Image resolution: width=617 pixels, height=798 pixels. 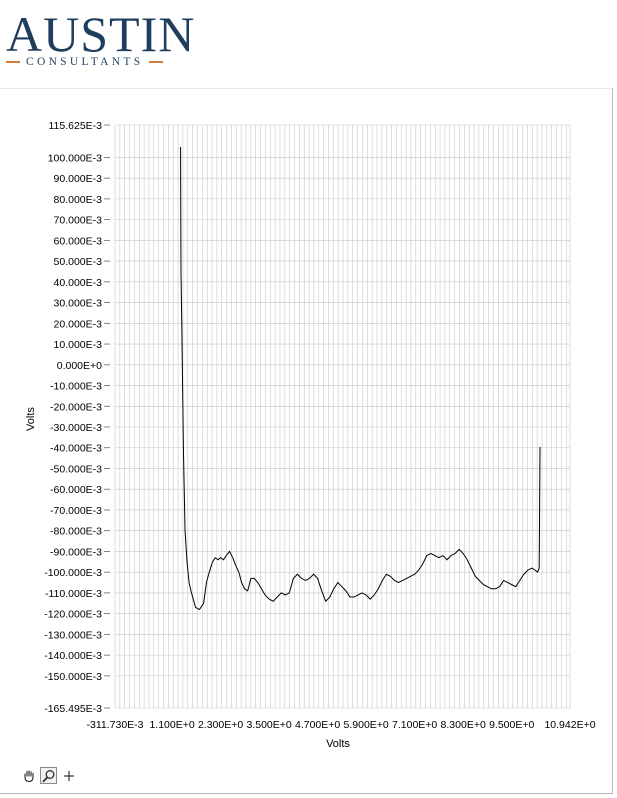 I want to click on y-tick-label: 90.000E-3, so click(x=78, y=179).